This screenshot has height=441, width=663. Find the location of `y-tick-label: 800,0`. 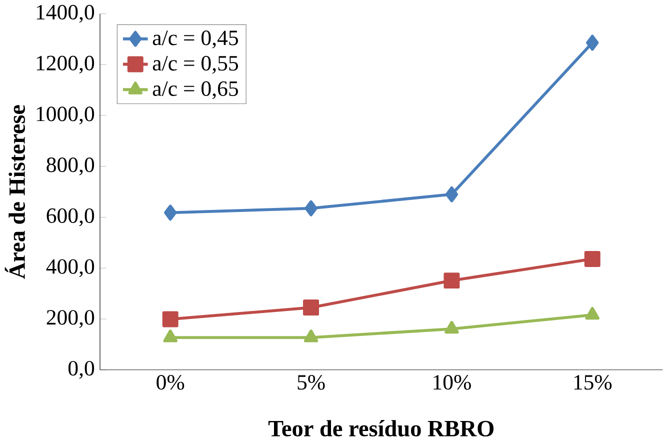

y-tick-label: 800,0 is located at coordinates (70, 166).